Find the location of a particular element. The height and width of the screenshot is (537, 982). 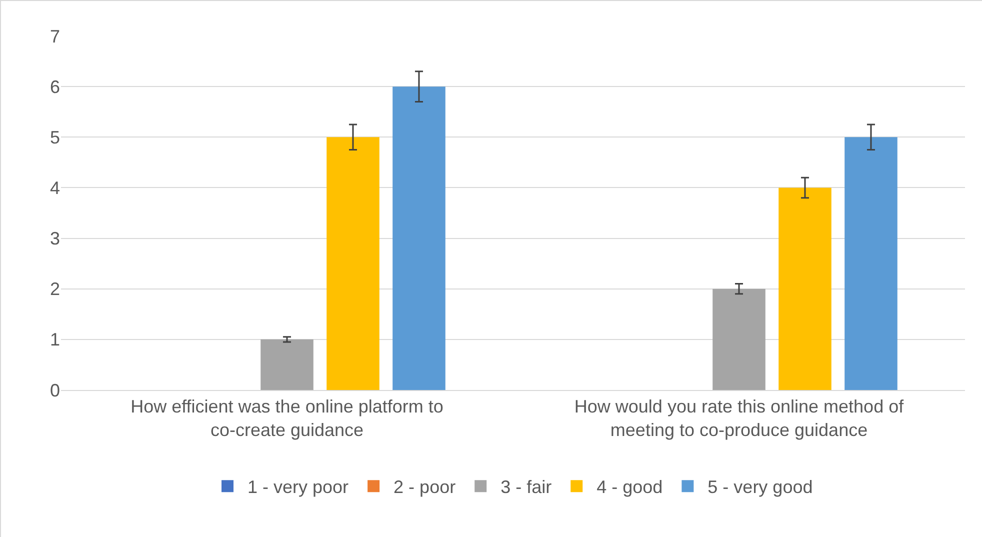

legend-label: 1 - very poor is located at coordinates (298, 487).